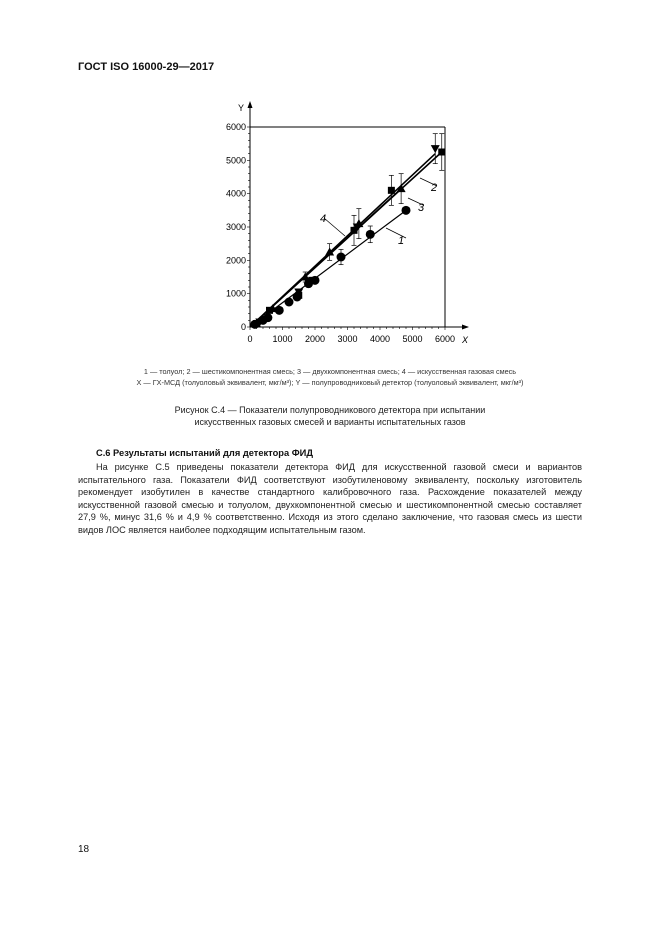  I want to click on x-tick-label: 0, so click(249, 339).